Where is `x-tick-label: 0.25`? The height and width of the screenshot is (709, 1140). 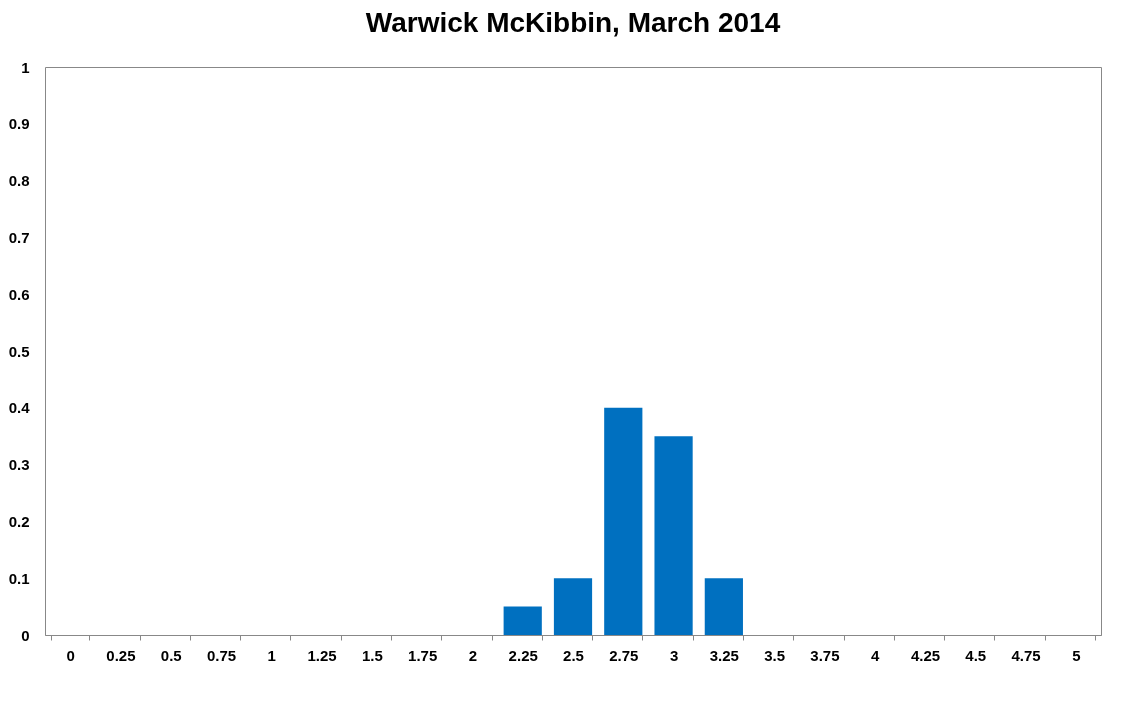
x-tick-label: 0.25 is located at coordinates (121, 655).